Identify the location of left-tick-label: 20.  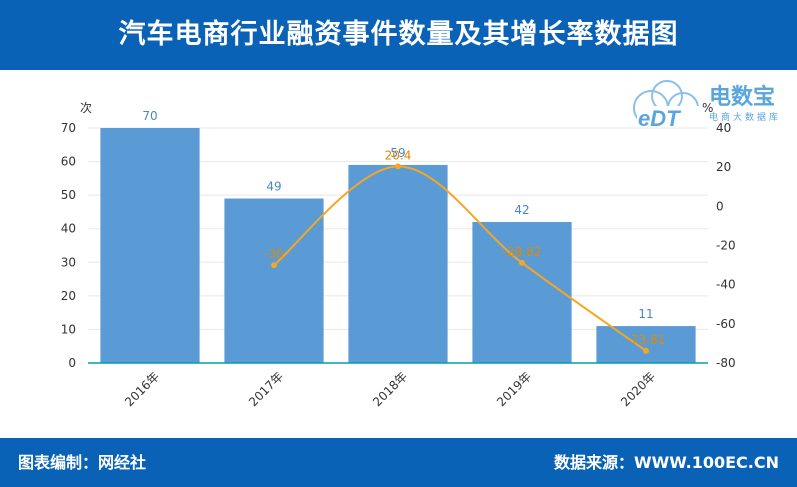
(68, 296).